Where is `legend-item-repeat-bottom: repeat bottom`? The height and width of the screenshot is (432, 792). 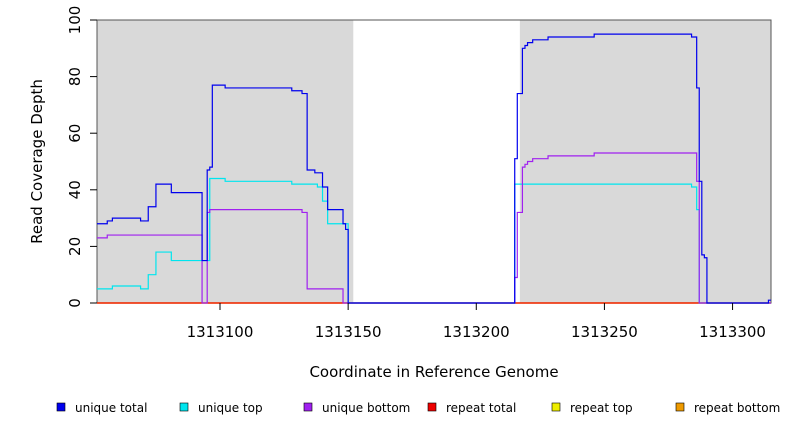 legend-item-repeat-bottom: repeat bottom is located at coordinates (727, 408).